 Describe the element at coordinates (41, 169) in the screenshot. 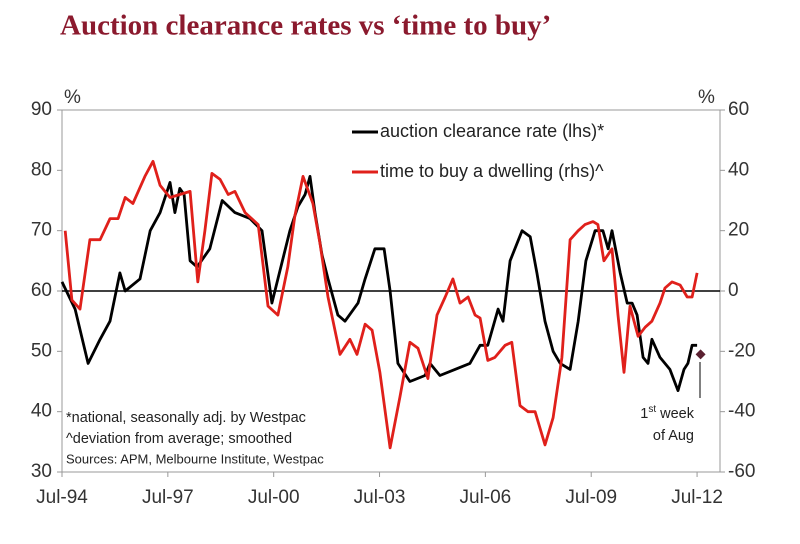

I see `y-tick-label: 80` at that location.